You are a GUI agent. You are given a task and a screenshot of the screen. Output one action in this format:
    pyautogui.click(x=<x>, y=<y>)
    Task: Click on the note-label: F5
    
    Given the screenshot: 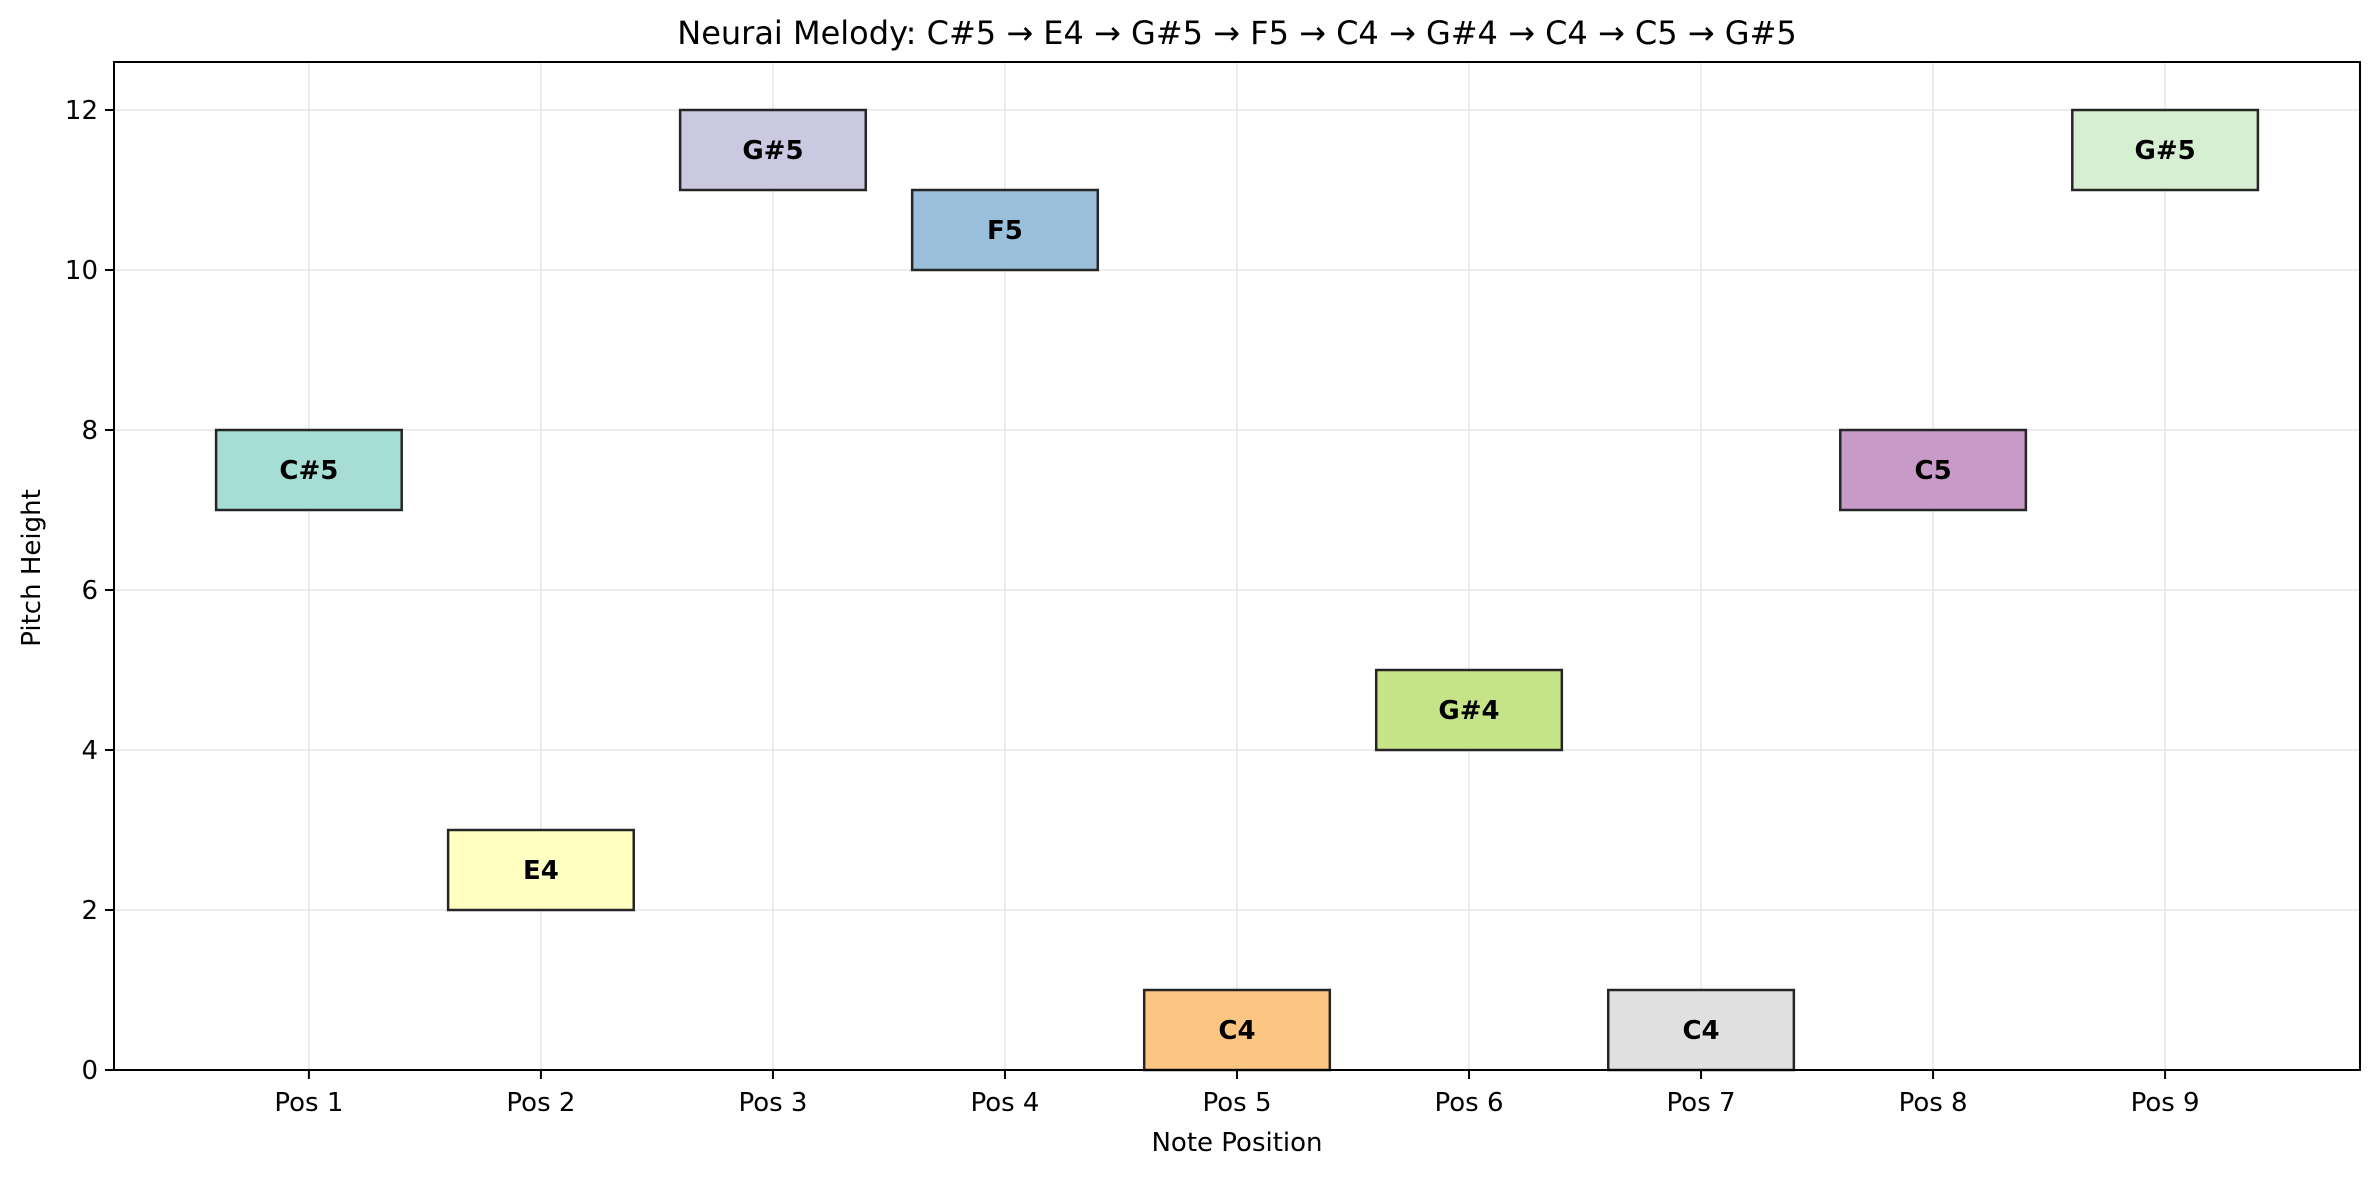 What is the action you would take?
    pyautogui.click(x=1005, y=231)
    